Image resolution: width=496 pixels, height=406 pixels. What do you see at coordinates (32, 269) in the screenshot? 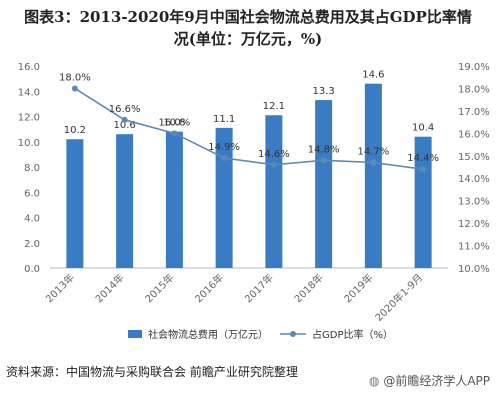
I see `y-left-tick-label: 0.0` at bounding box center [32, 269].